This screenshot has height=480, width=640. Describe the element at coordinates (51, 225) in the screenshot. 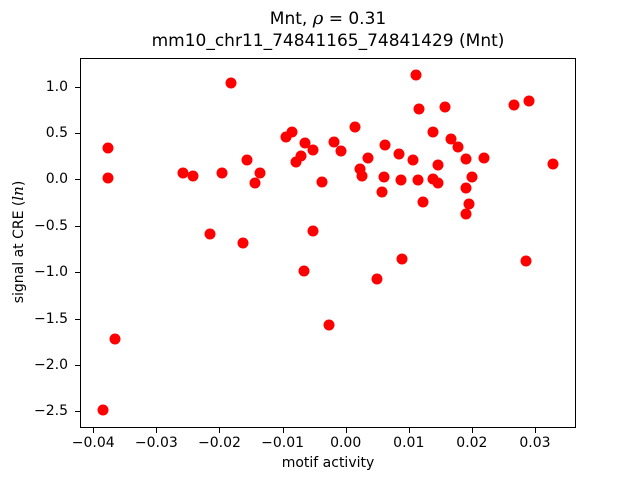

I see `y-tick-label: −0.5` at that location.